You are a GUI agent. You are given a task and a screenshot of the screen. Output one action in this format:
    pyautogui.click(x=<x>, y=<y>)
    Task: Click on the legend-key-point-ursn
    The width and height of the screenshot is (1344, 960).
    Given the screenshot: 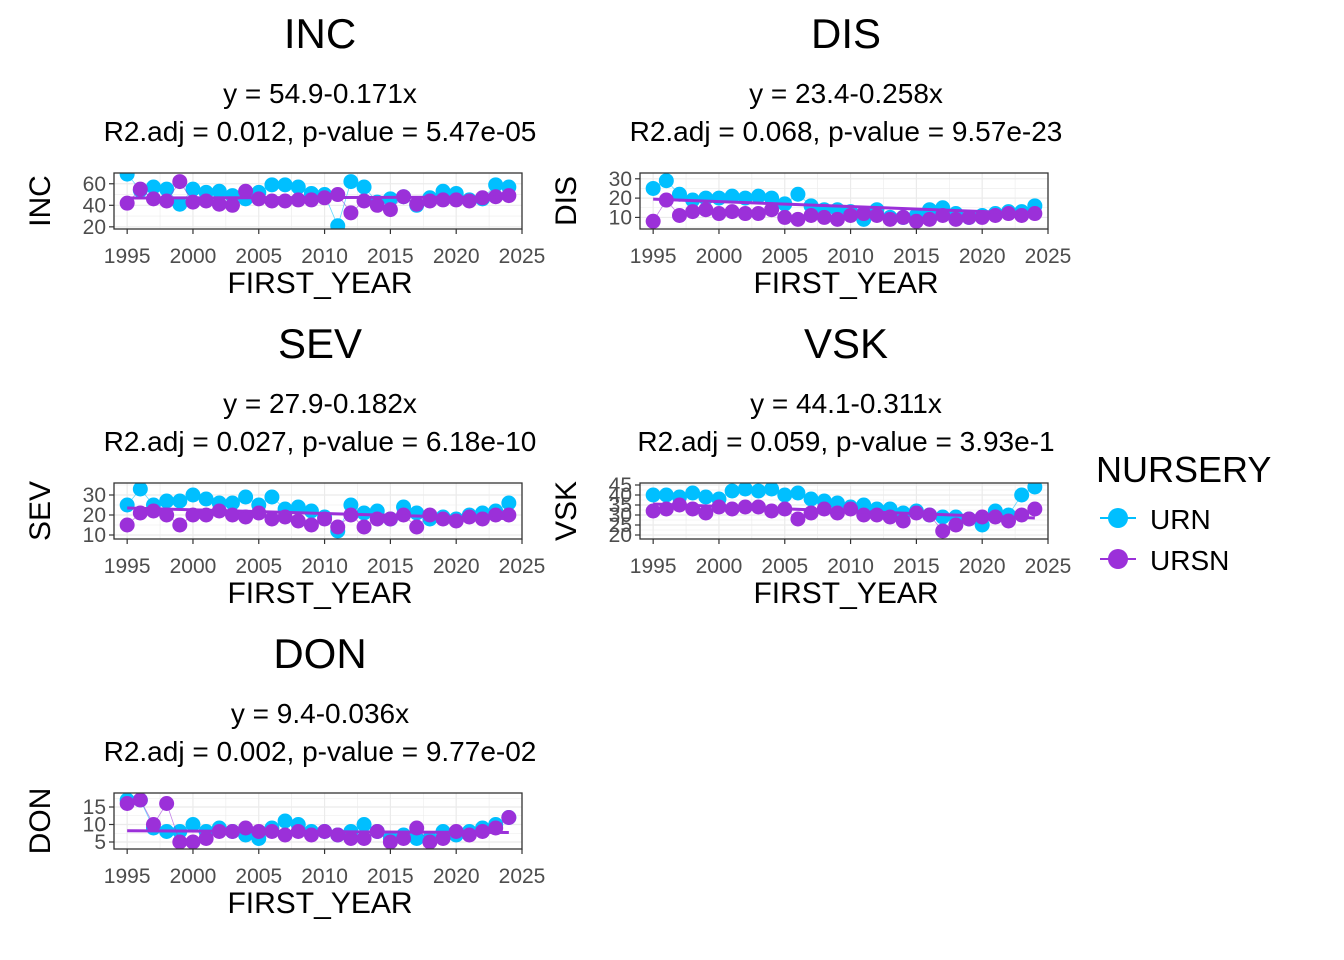 What is the action you would take?
    pyautogui.click(x=1118, y=559)
    